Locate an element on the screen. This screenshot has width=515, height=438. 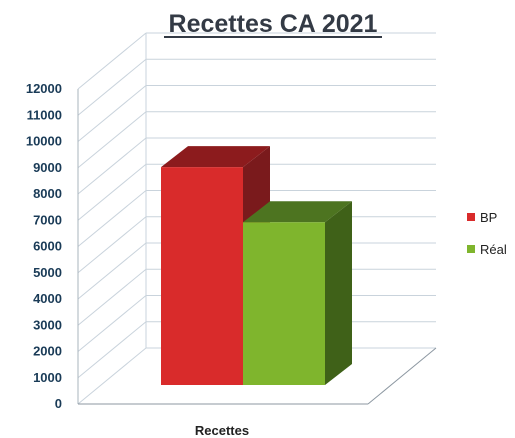
x-tick-label: Recettes is located at coordinates (222, 430).